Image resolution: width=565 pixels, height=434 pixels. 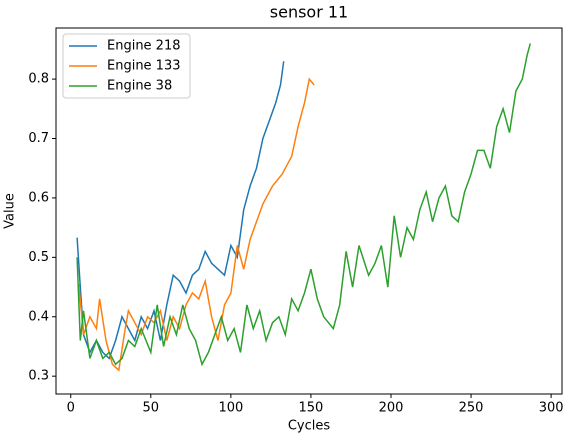 I want to click on x-tick-label: 250, so click(x=471, y=408).